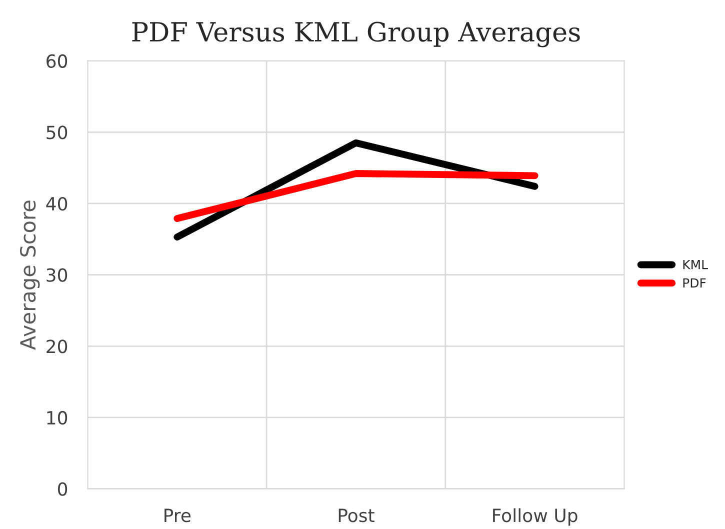 The width and height of the screenshot is (725, 529). Describe the element at coordinates (177, 515) in the screenshot. I see `x-tick-label: Pre` at that location.